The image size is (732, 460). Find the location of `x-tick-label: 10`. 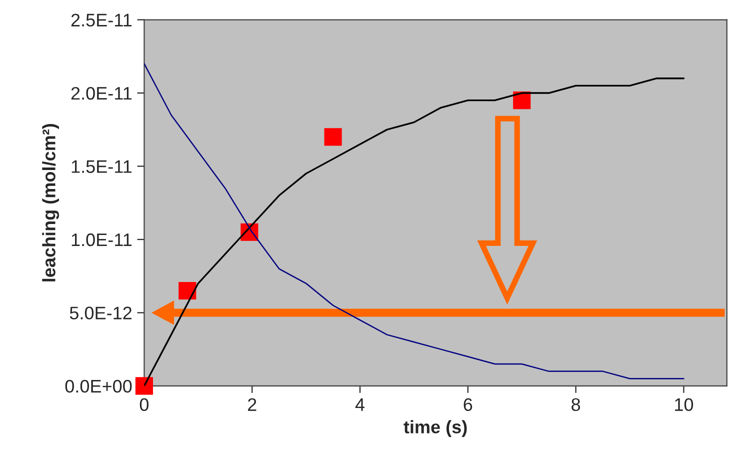

x-tick-label: 10 is located at coordinates (684, 405).